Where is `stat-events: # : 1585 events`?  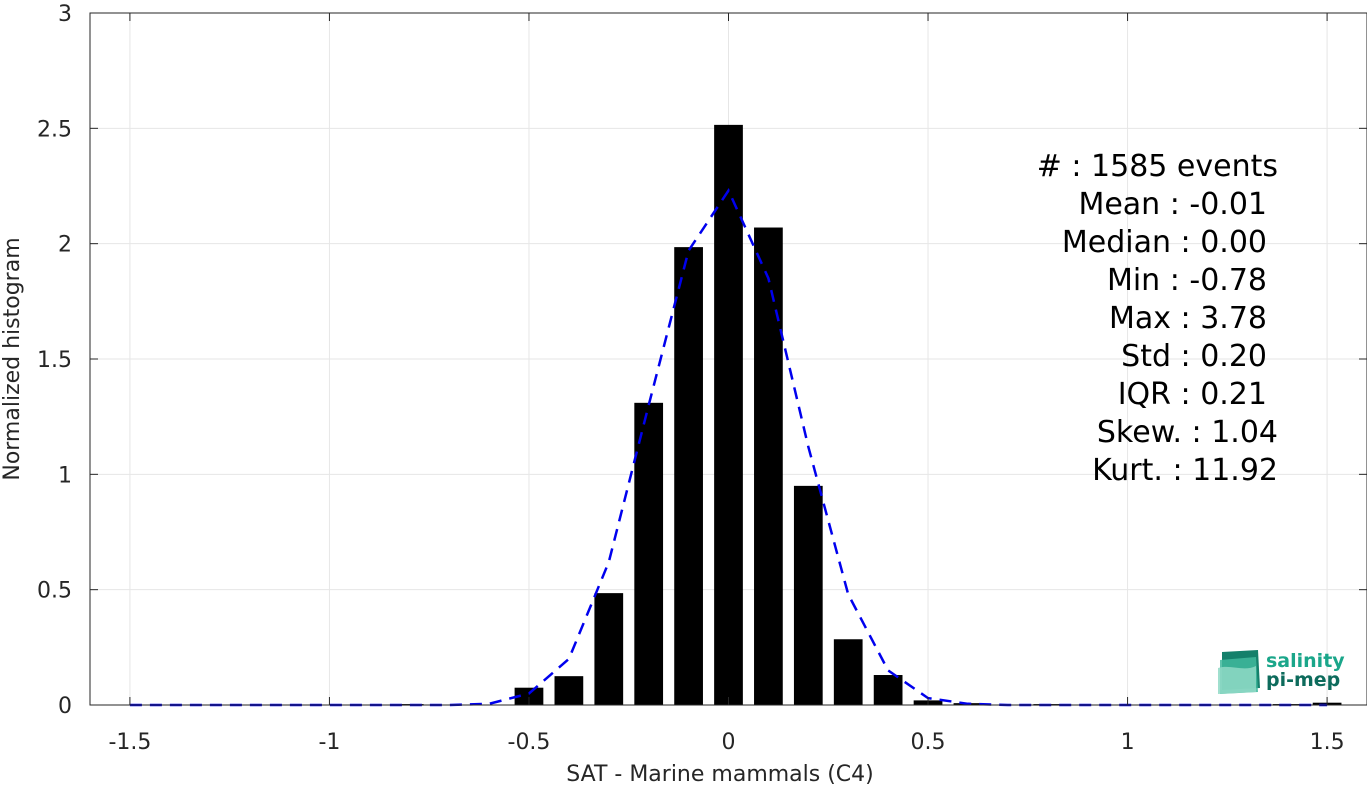
stat-events: # : 1585 events is located at coordinates (1157, 166).